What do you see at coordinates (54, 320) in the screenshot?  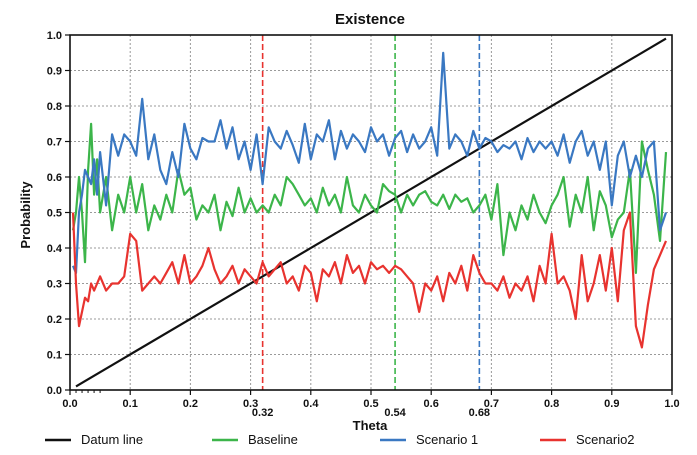 I see `y-tick-label: 0.2` at bounding box center [54, 320].